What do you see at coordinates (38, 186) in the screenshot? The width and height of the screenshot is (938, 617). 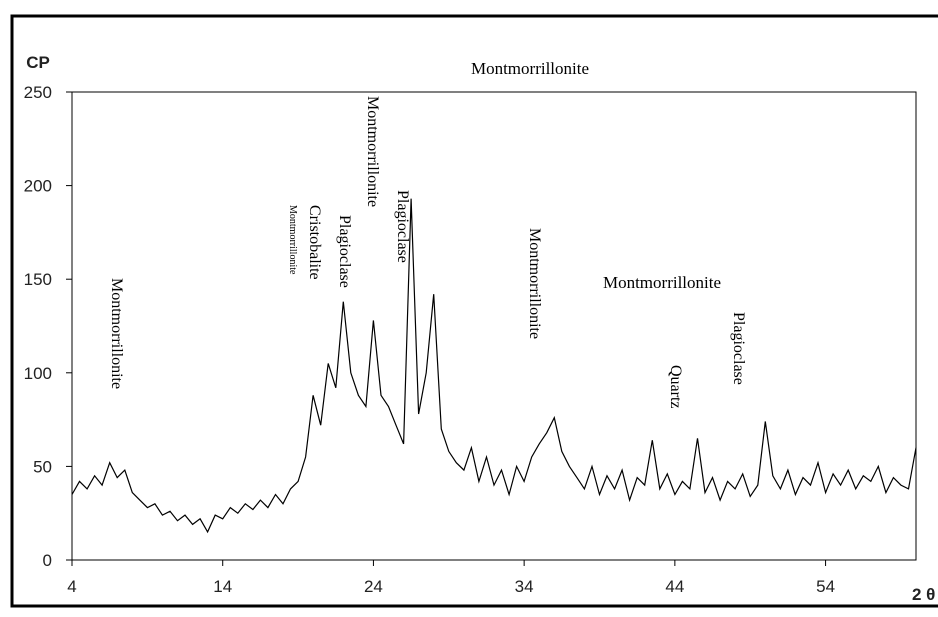 I see `y-tick-label: 200` at bounding box center [38, 186].